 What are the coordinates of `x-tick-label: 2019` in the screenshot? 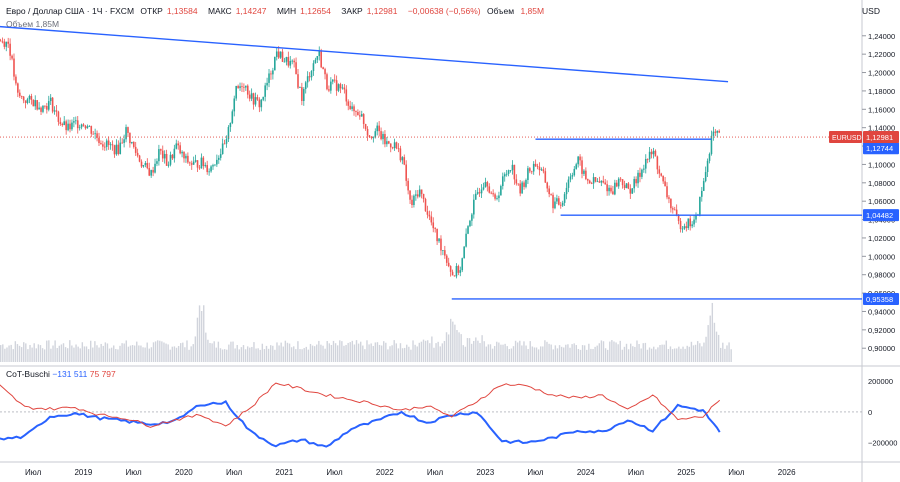 It's located at (83, 472).